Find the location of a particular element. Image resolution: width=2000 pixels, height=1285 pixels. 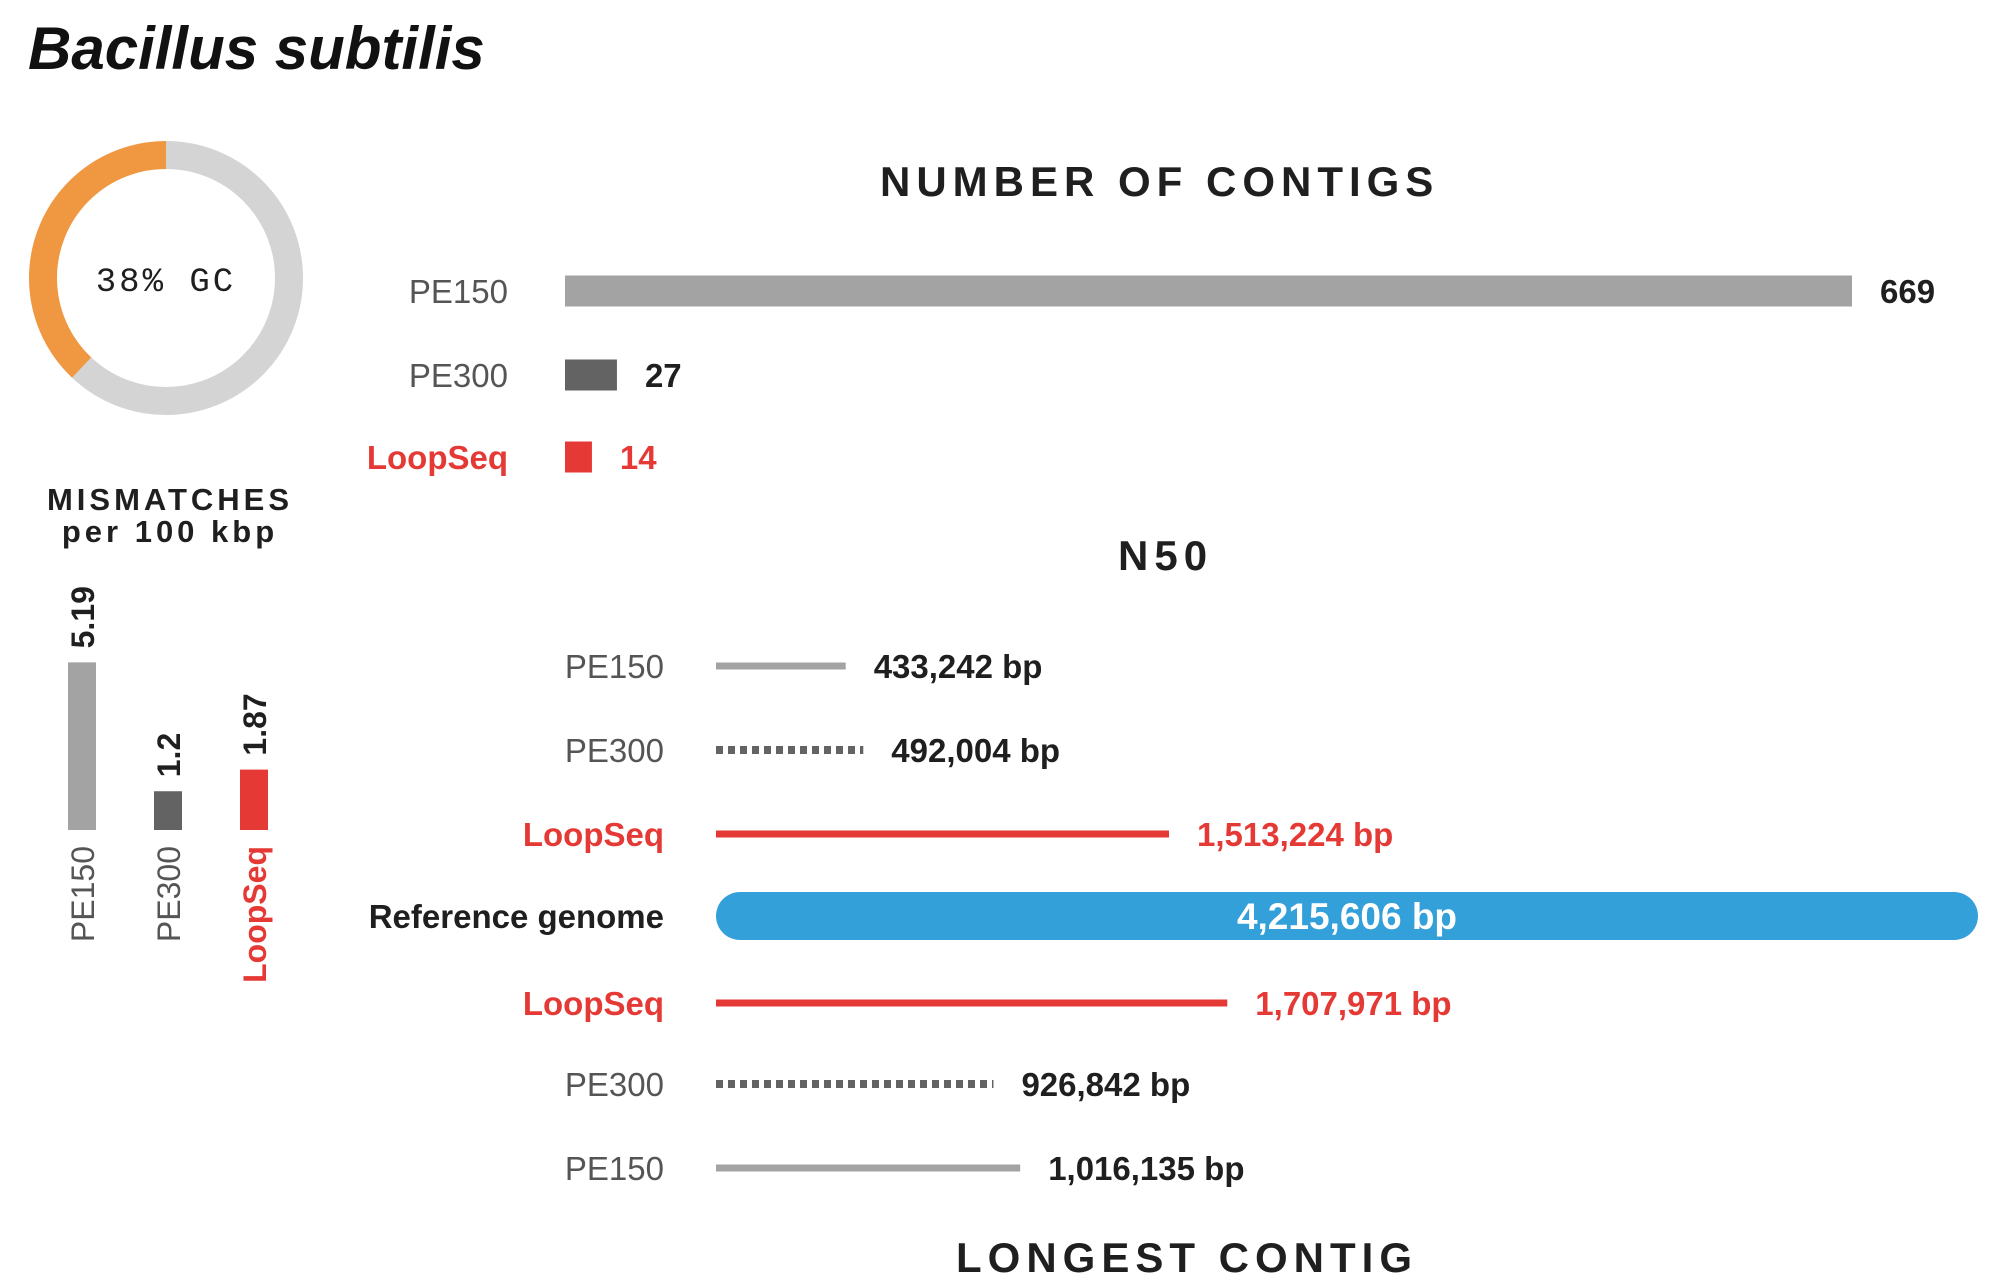

n50-title: N50 is located at coordinates (1166, 555).